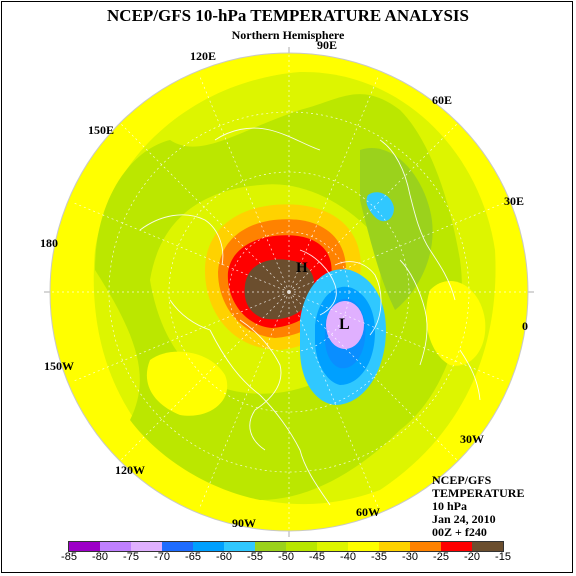 The height and width of the screenshot is (576, 576). What do you see at coordinates (131, 557) in the screenshot?
I see `colorbar-tick-label: -75` at bounding box center [131, 557].